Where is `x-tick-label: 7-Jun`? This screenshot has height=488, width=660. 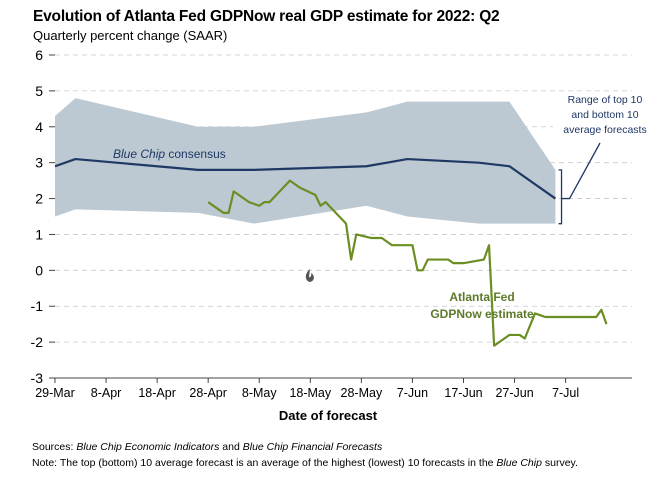
x-tick-label: 7-Jun is located at coordinates (412, 393).